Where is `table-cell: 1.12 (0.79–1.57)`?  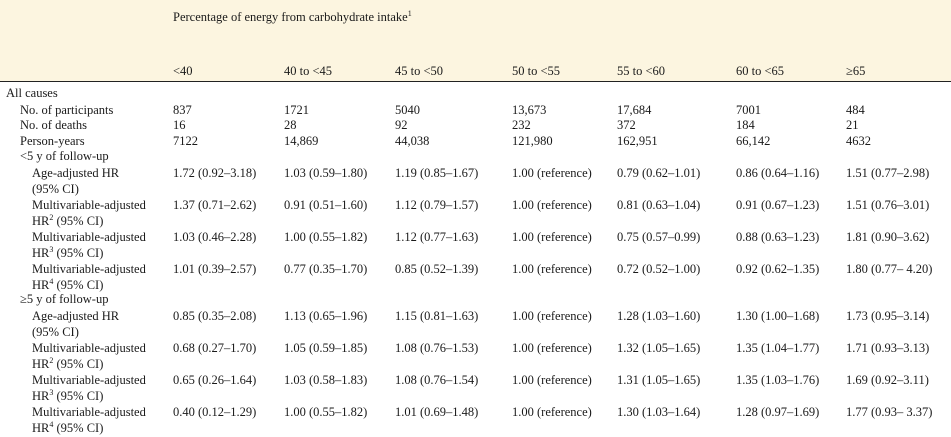
table-cell: 1.12 (0.79–1.57) is located at coordinates (437, 205).